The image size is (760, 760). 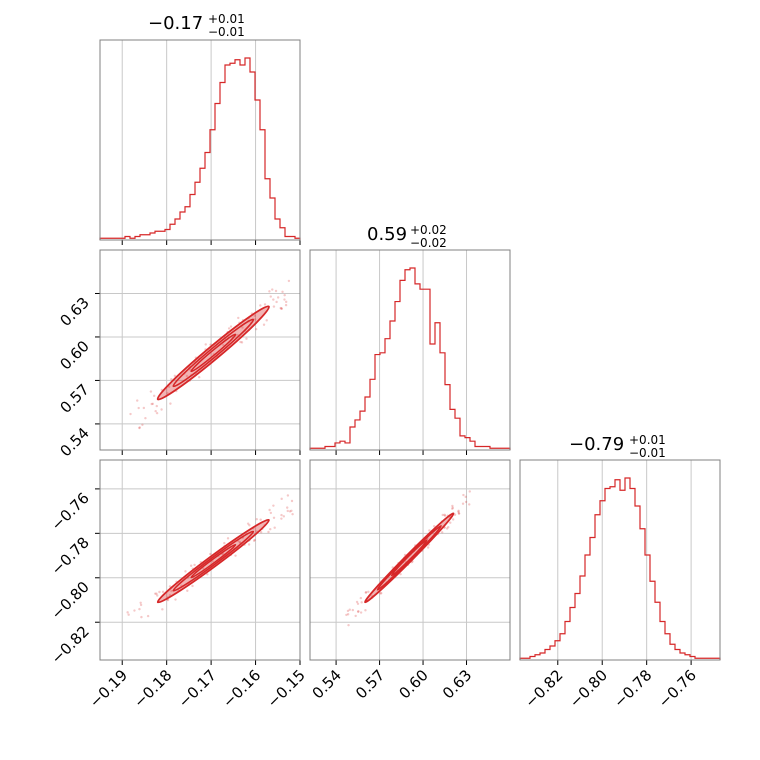 I want to click on contour-outer, so click(x=409, y=558).